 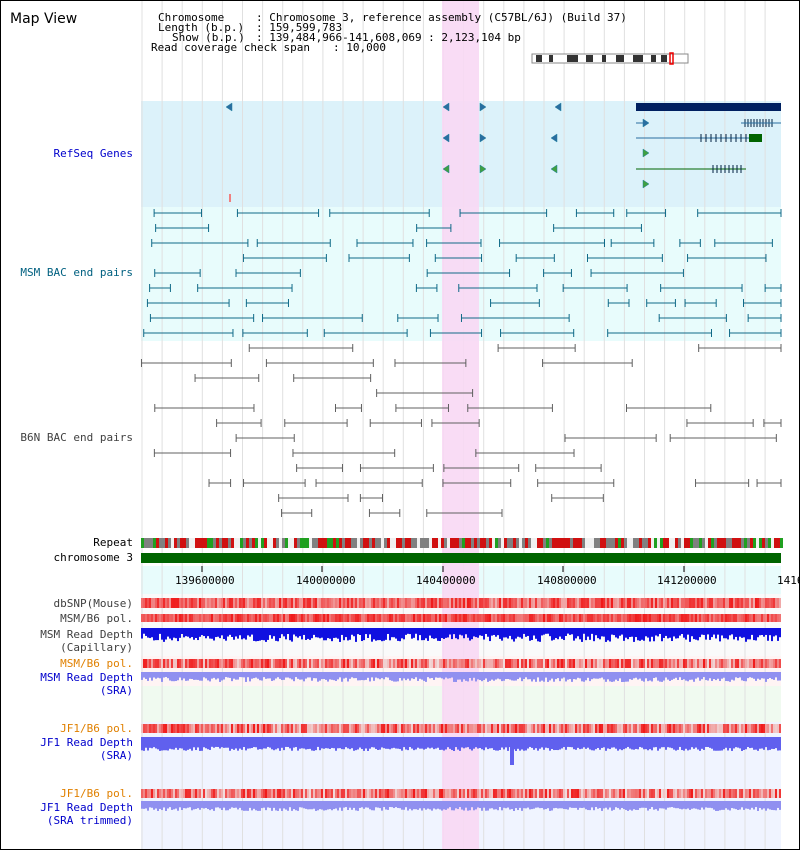 What do you see at coordinates (76, 437) in the screenshot?
I see `track-label-b6n-bac: B6N BAC end pairs` at bounding box center [76, 437].